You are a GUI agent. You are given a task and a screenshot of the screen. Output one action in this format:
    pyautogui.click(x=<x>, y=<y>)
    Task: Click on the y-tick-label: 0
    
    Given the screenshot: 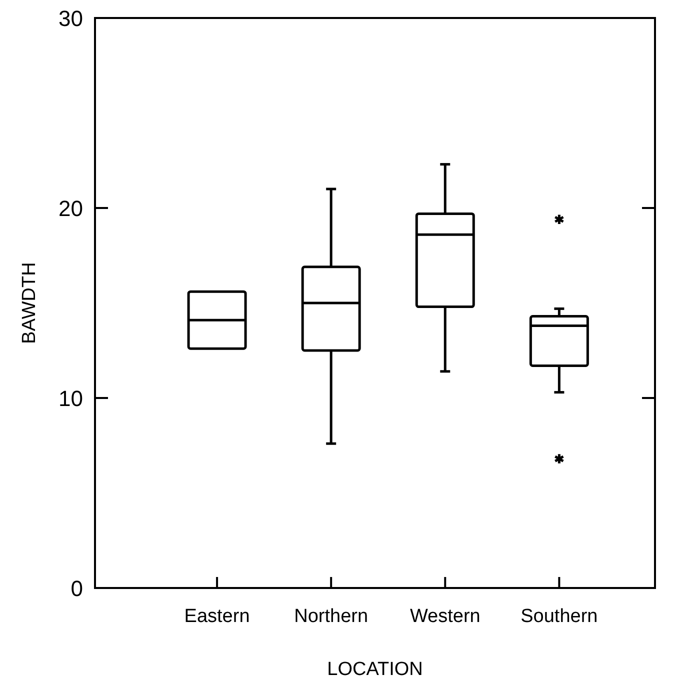 What is the action you would take?
    pyautogui.click(x=76, y=588)
    